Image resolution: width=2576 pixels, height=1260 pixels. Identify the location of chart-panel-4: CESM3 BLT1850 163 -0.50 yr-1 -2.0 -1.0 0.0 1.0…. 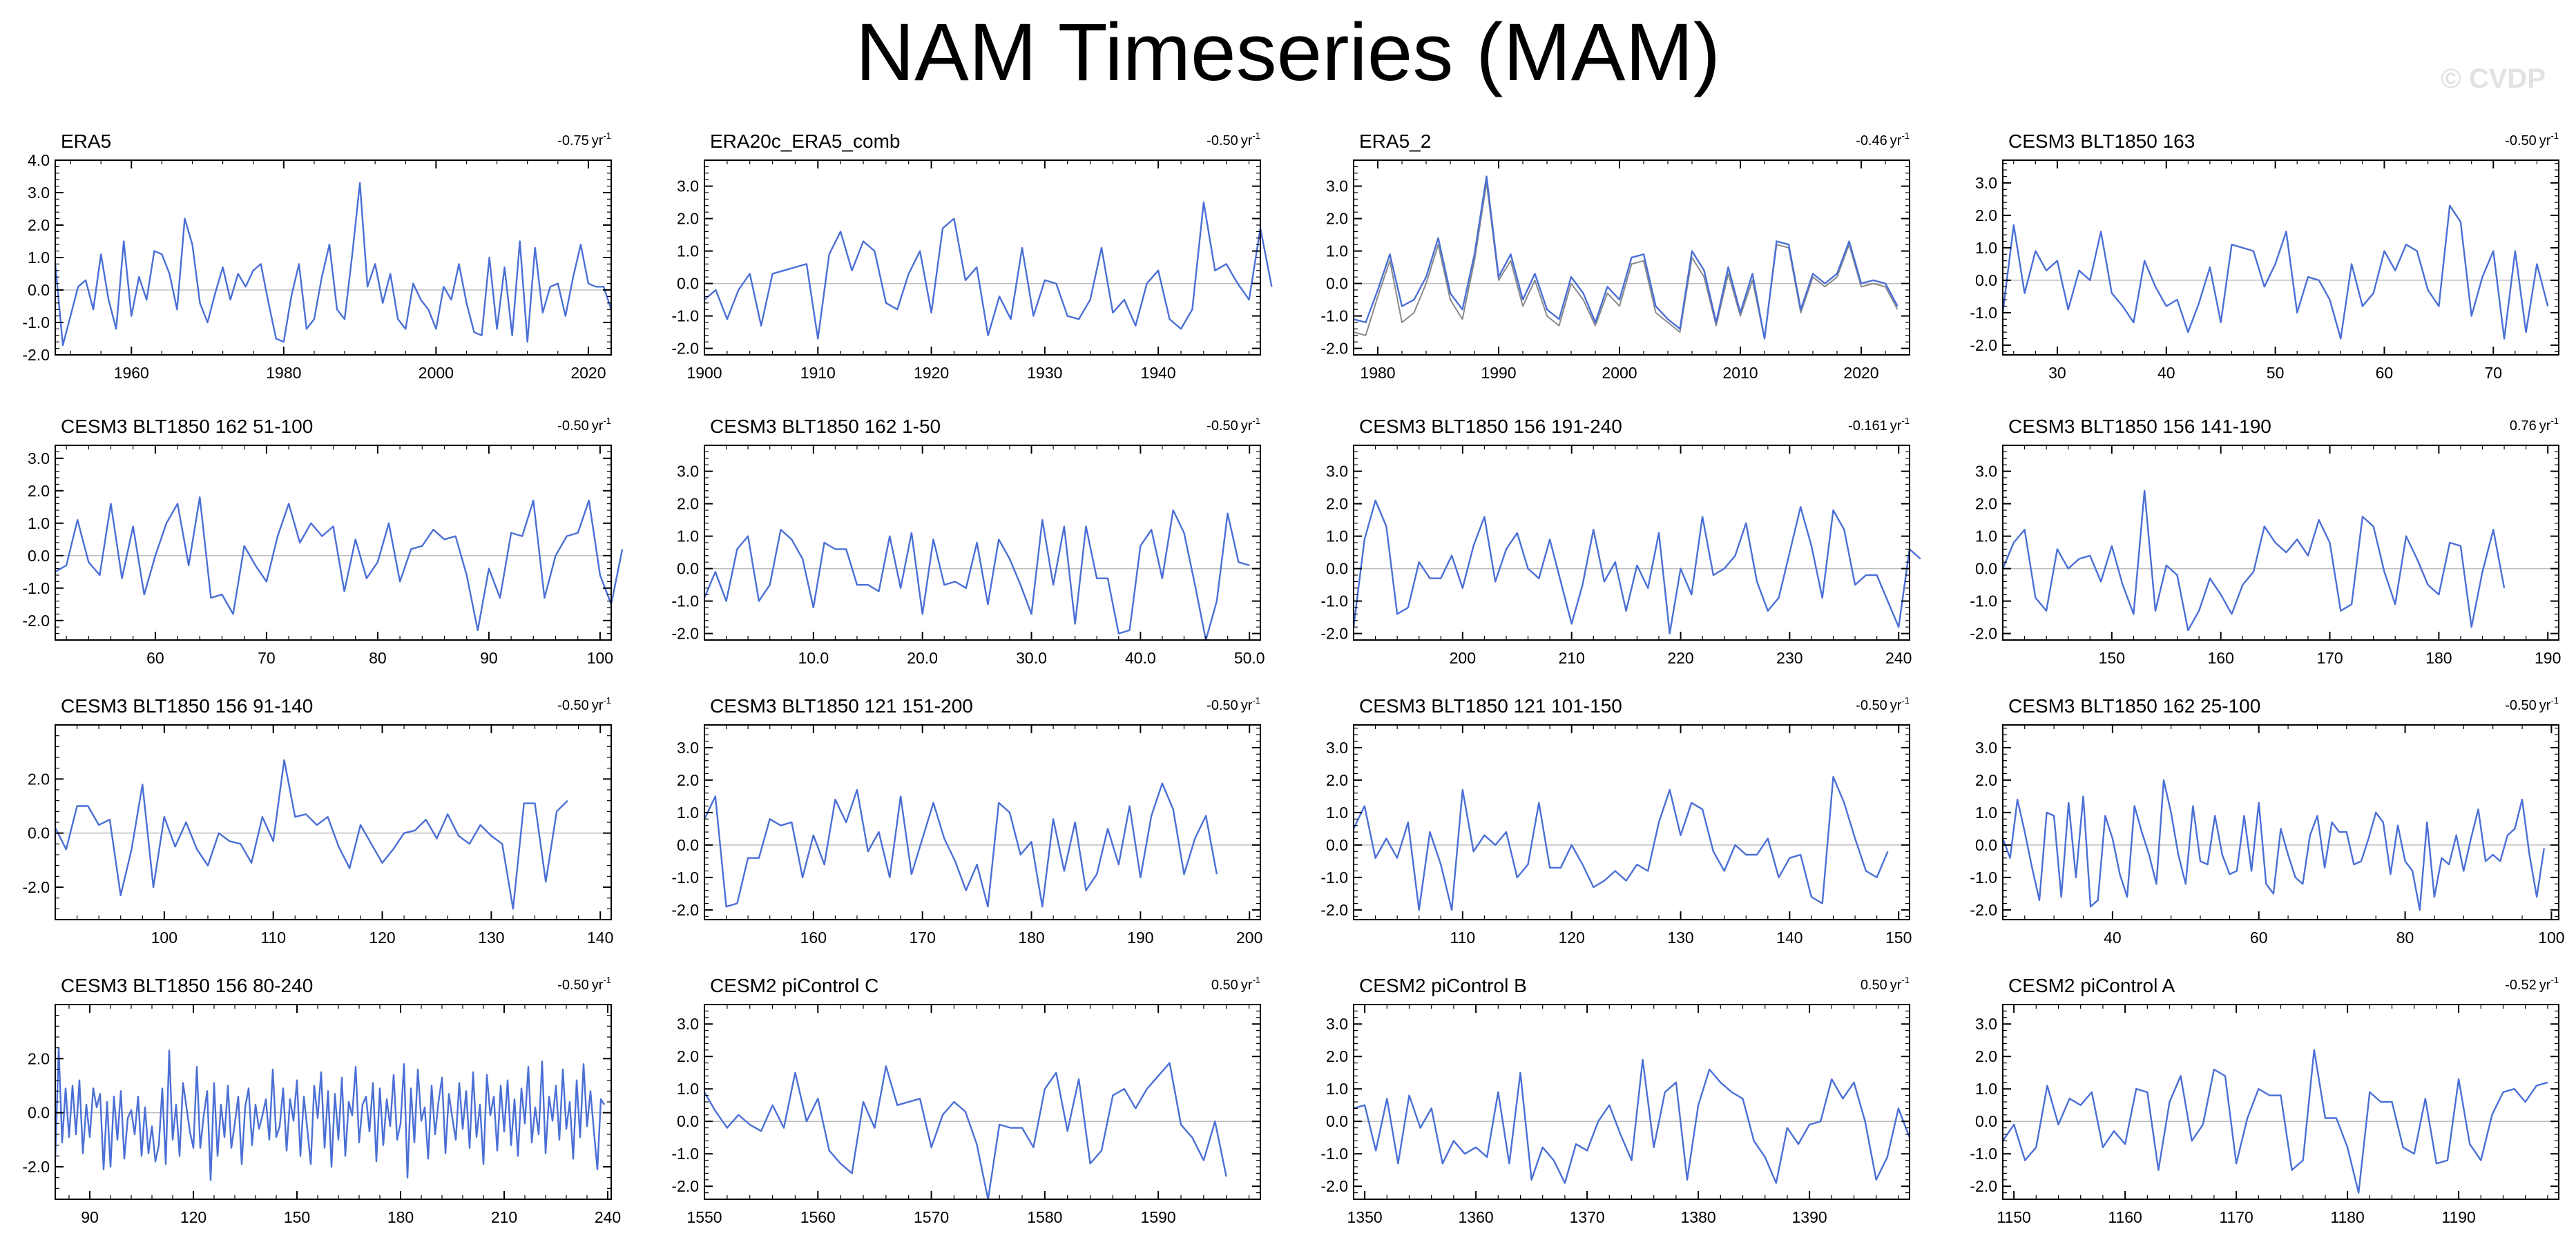
(2264, 256).